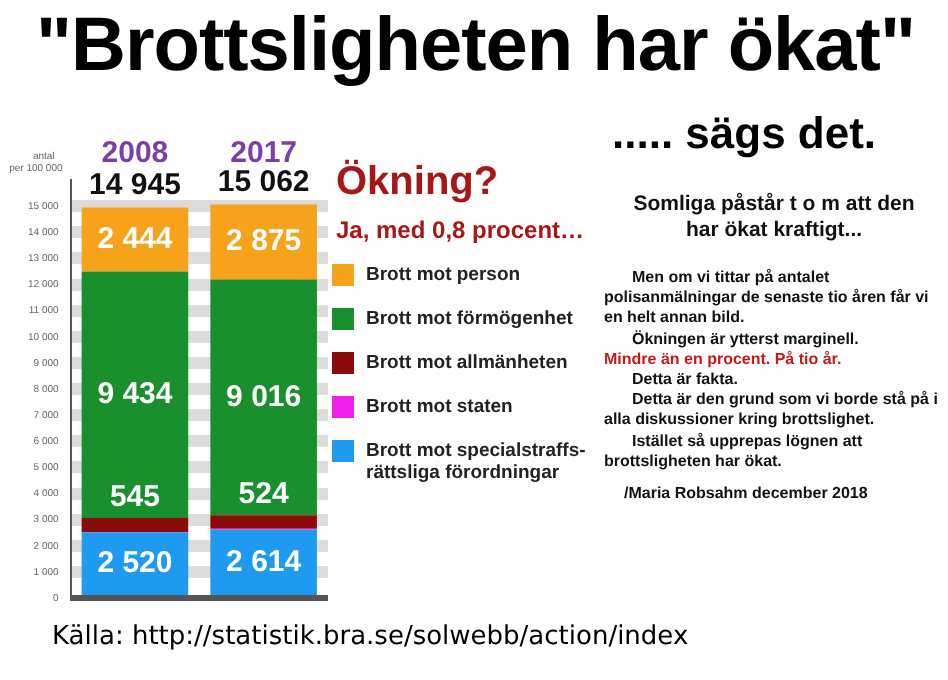 The image size is (948, 680). What do you see at coordinates (135, 238) in the screenshot?
I see `data-label: 2 444` at bounding box center [135, 238].